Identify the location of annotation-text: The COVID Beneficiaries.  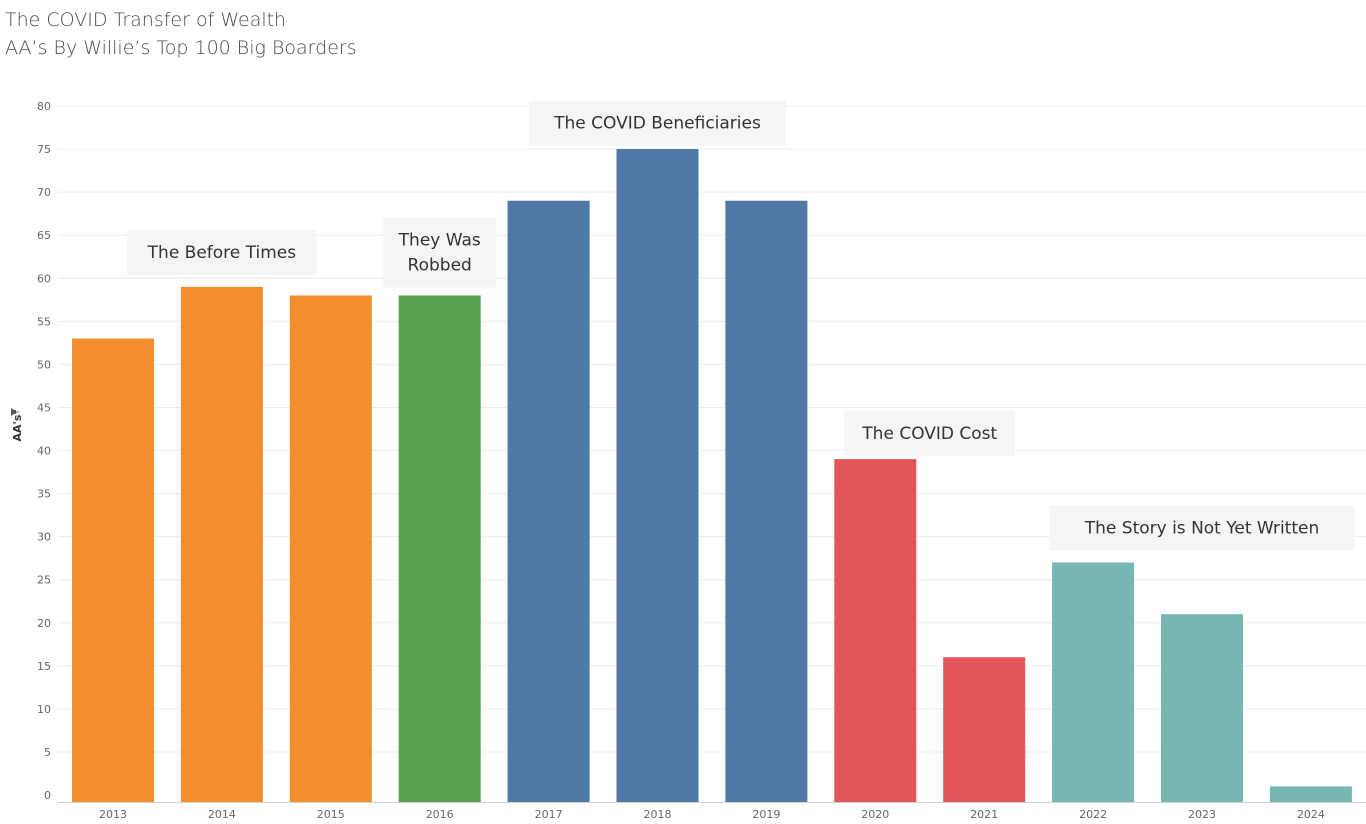
(657, 124).